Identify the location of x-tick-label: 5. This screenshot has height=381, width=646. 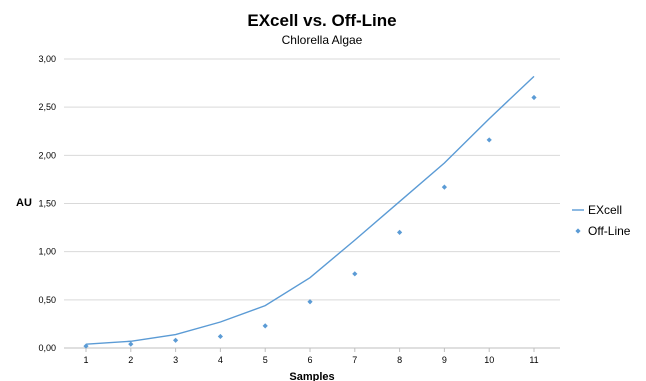
(265, 360).